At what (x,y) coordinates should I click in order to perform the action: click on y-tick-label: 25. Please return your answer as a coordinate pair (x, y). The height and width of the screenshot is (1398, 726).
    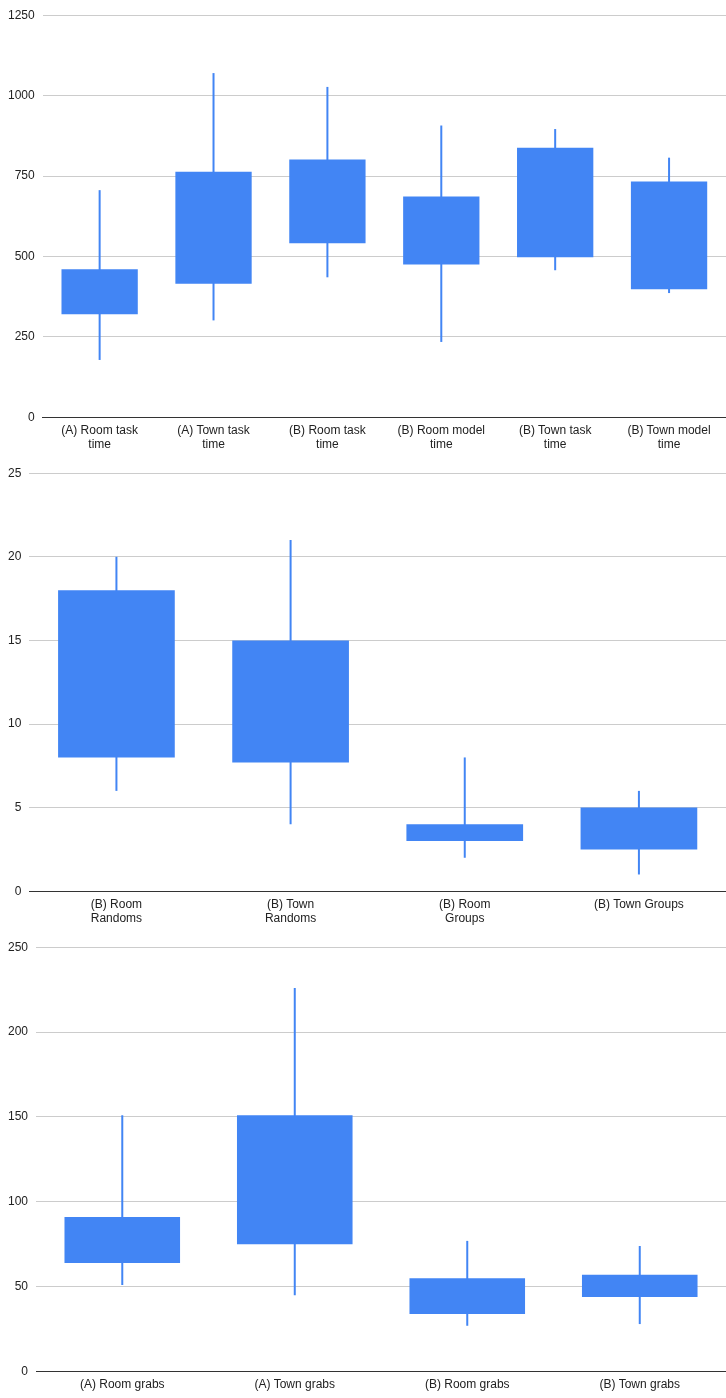
    Looking at the image, I should click on (14, 472).